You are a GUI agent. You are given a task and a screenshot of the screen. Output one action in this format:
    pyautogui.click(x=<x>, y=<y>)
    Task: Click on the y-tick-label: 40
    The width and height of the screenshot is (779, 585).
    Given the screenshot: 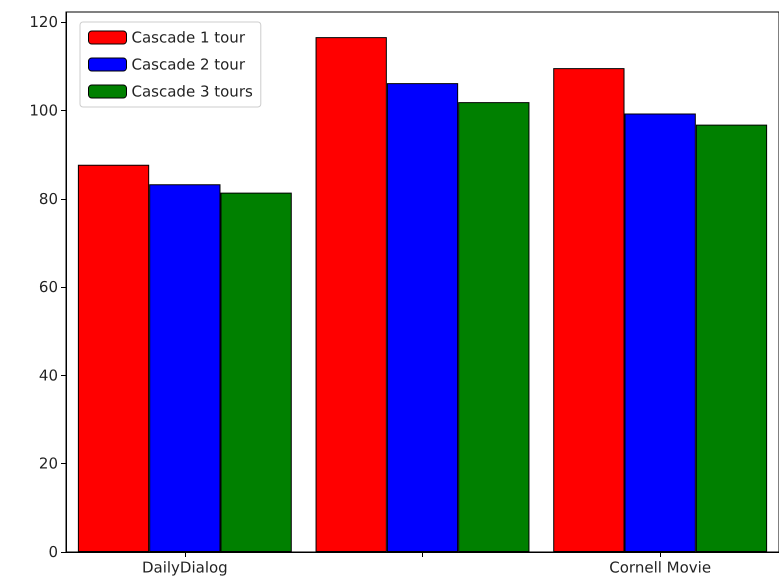 What is the action you would take?
    pyautogui.click(x=48, y=375)
    